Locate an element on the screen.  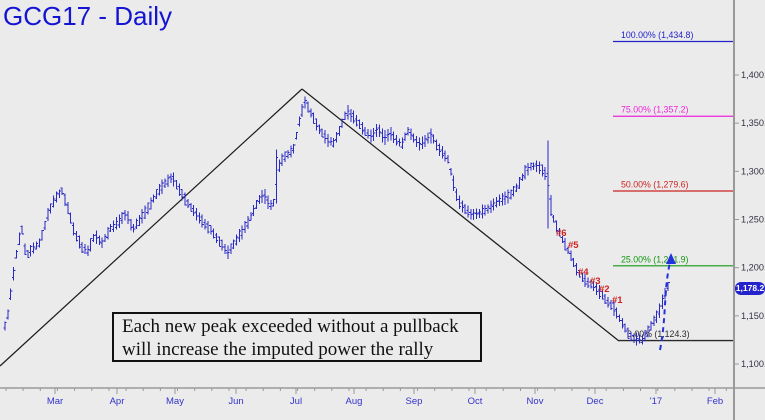
projection-arrow-line is located at coordinates (665, 304).